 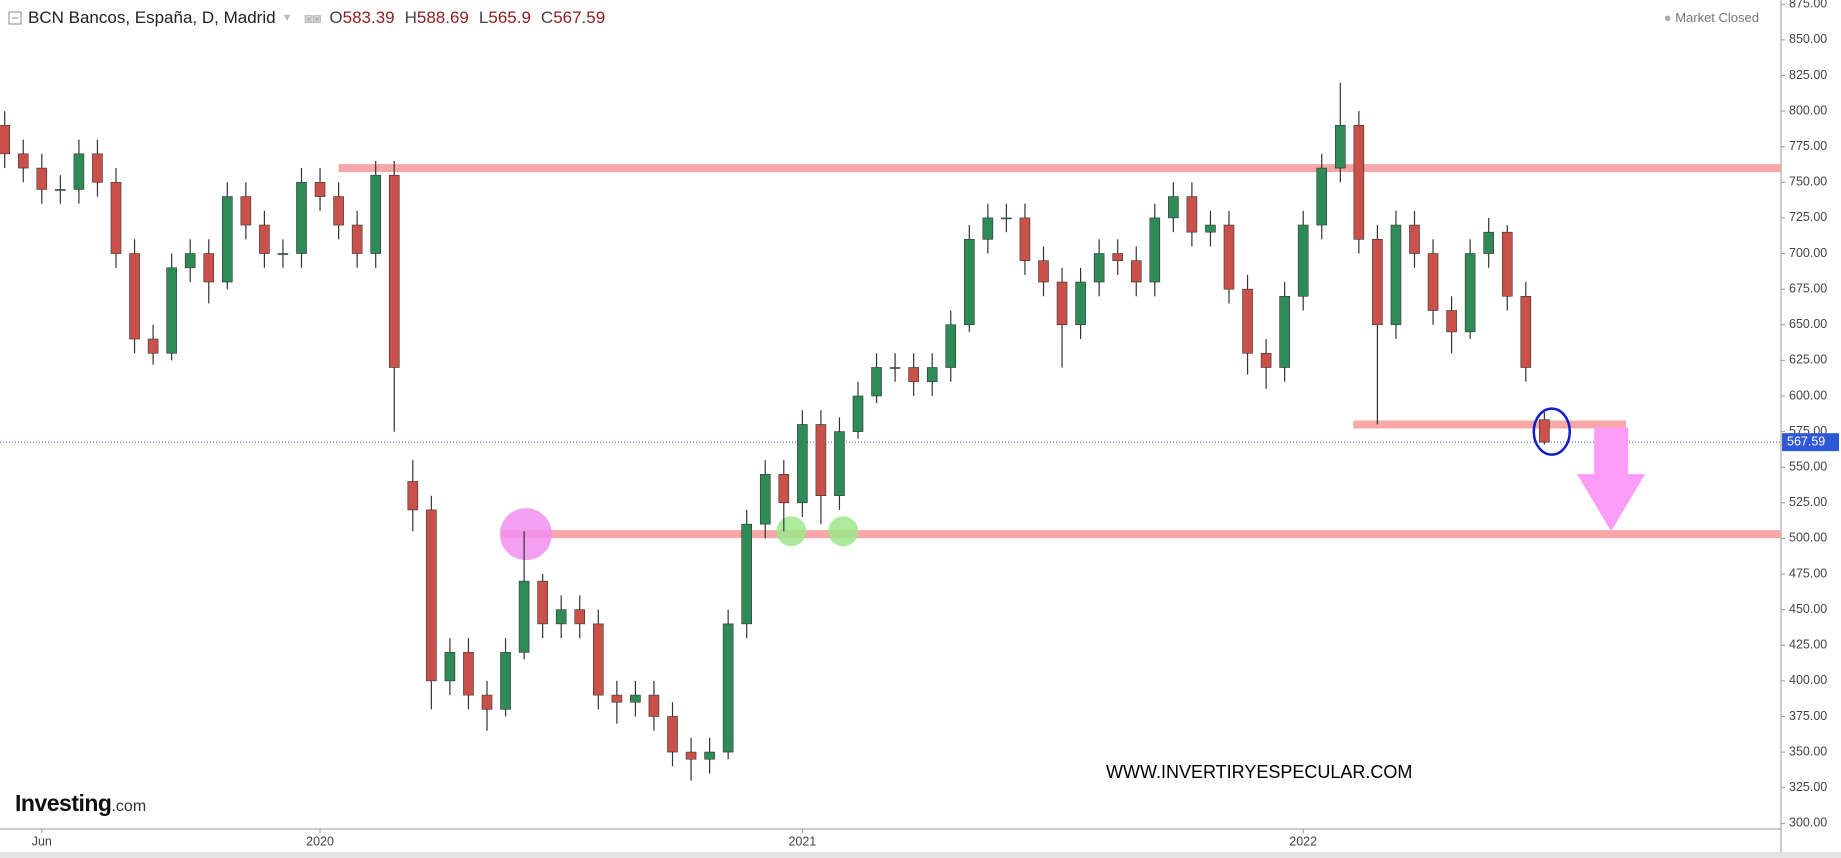 I want to click on y-tick-label: 525.00, so click(x=1808, y=502).